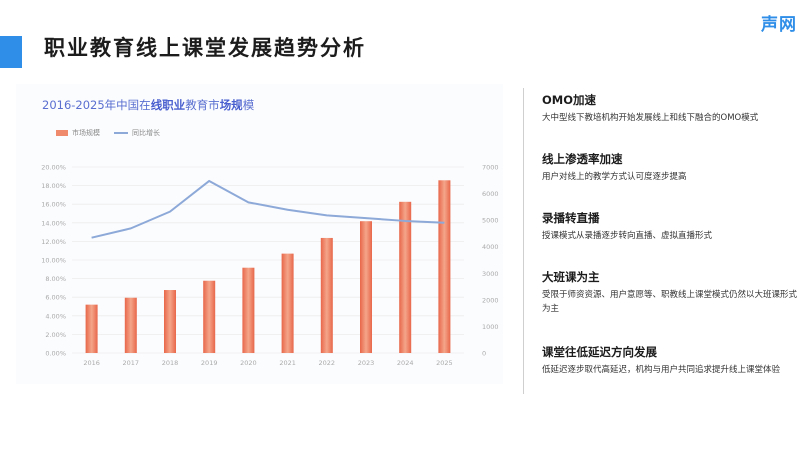  Describe the element at coordinates (571, 277) in the screenshot. I see `point-title: 大班课为主` at that location.